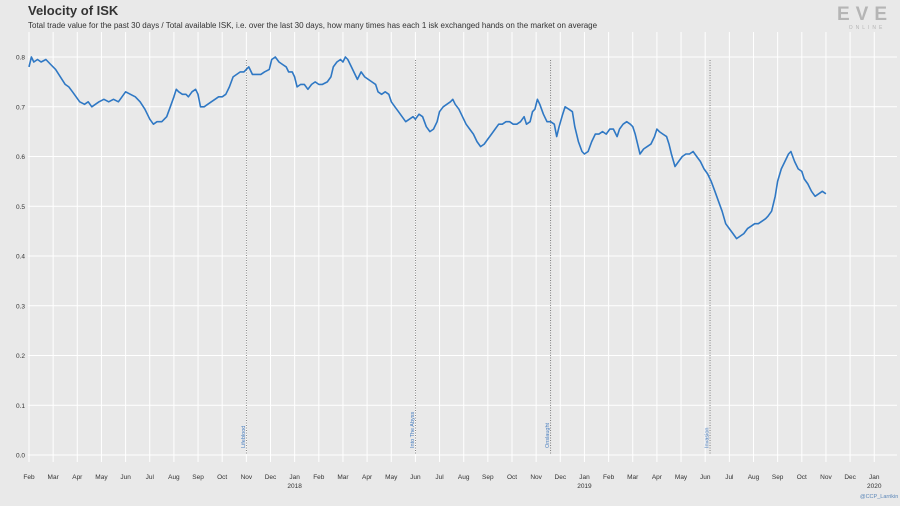 The image size is (900, 506). I want to click on x-year-label: 2020, so click(874, 486).